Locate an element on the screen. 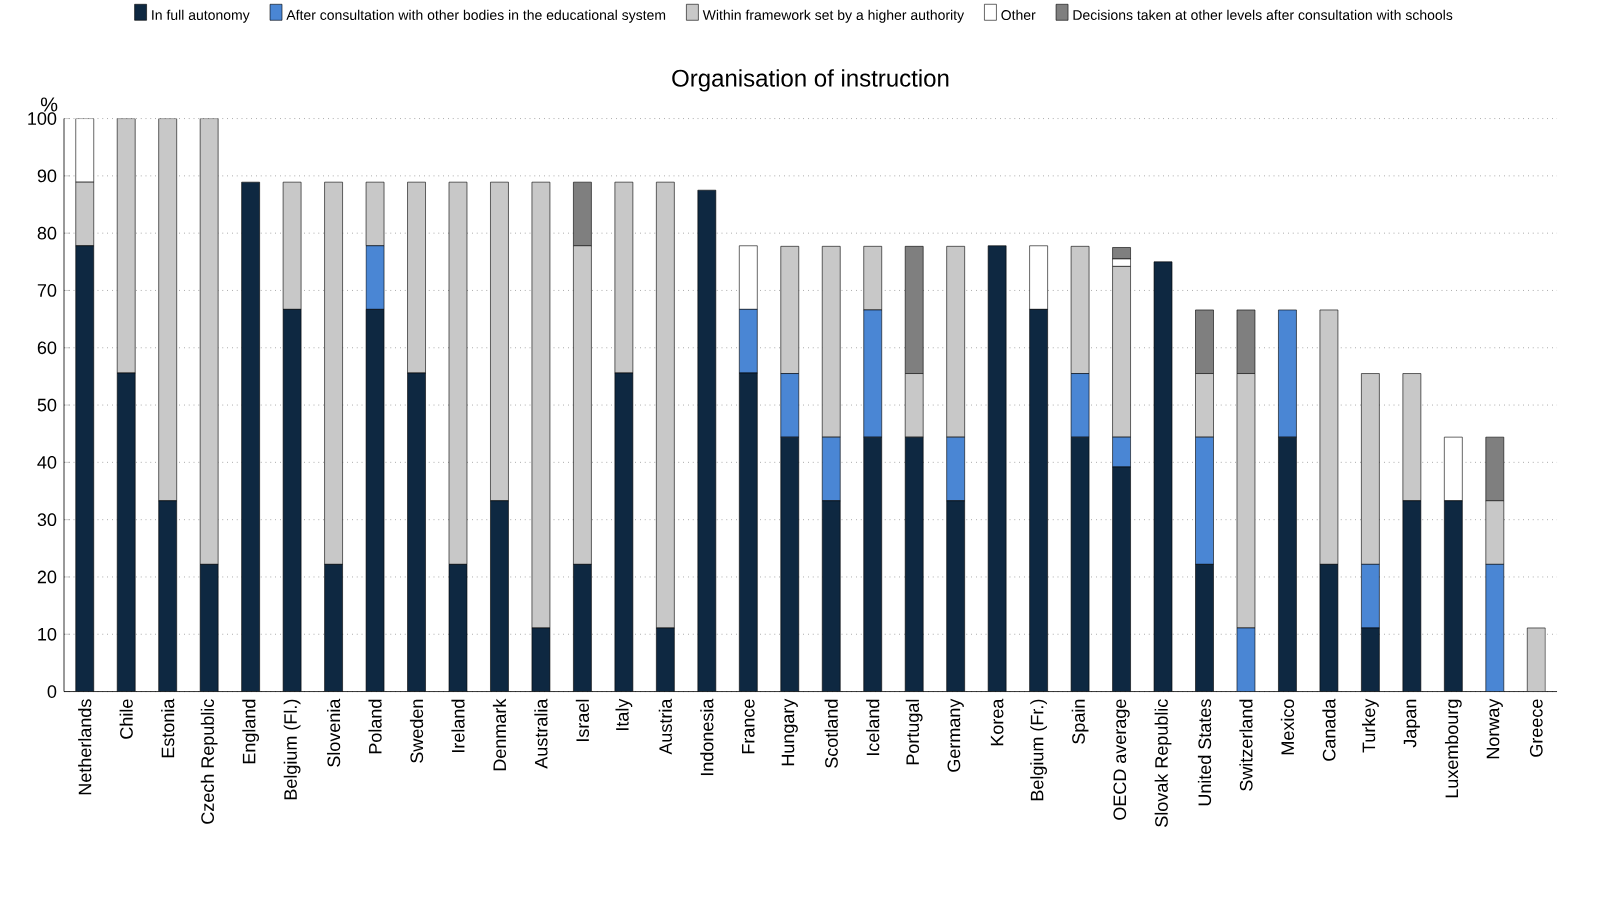  x-tick-label: Belgium (Fr.) is located at coordinates (1038, 750).